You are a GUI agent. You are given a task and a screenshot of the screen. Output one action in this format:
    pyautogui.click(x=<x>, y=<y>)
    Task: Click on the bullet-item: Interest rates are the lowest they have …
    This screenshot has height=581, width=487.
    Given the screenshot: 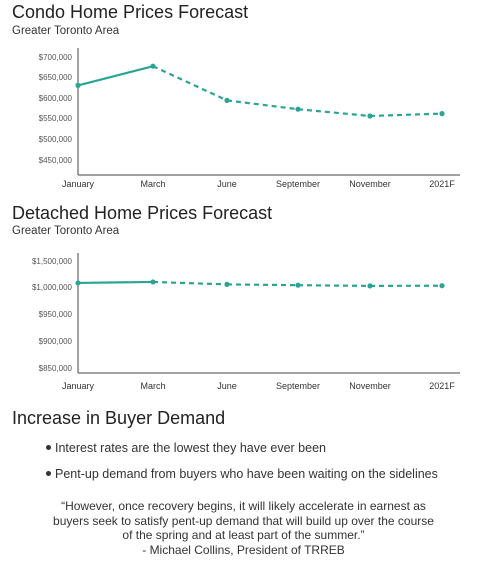 What is the action you would take?
    pyautogui.click(x=186, y=448)
    